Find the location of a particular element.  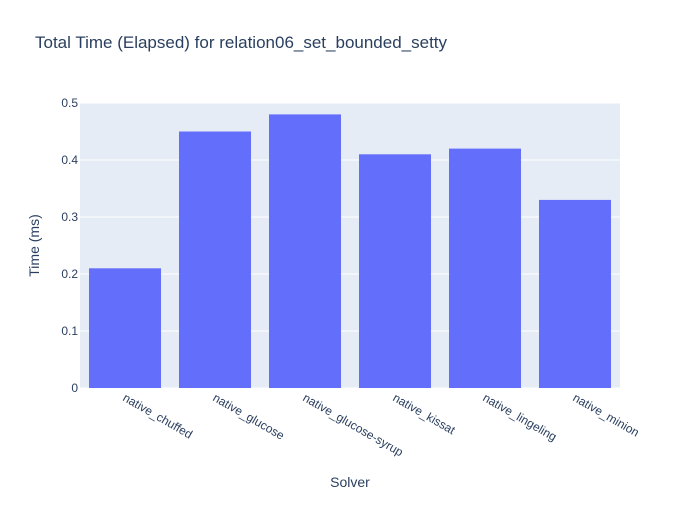

x-tick-label: native_kissat is located at coordinates (425, 413).